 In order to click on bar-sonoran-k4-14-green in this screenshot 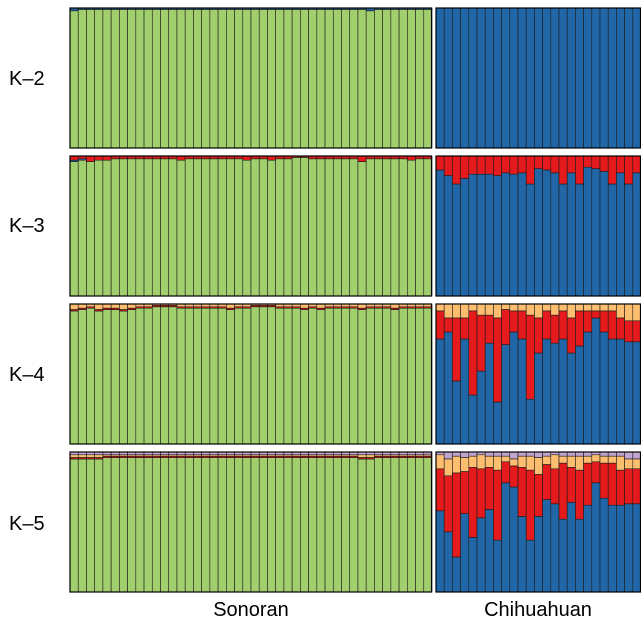, I will do `click(181, 376)`.